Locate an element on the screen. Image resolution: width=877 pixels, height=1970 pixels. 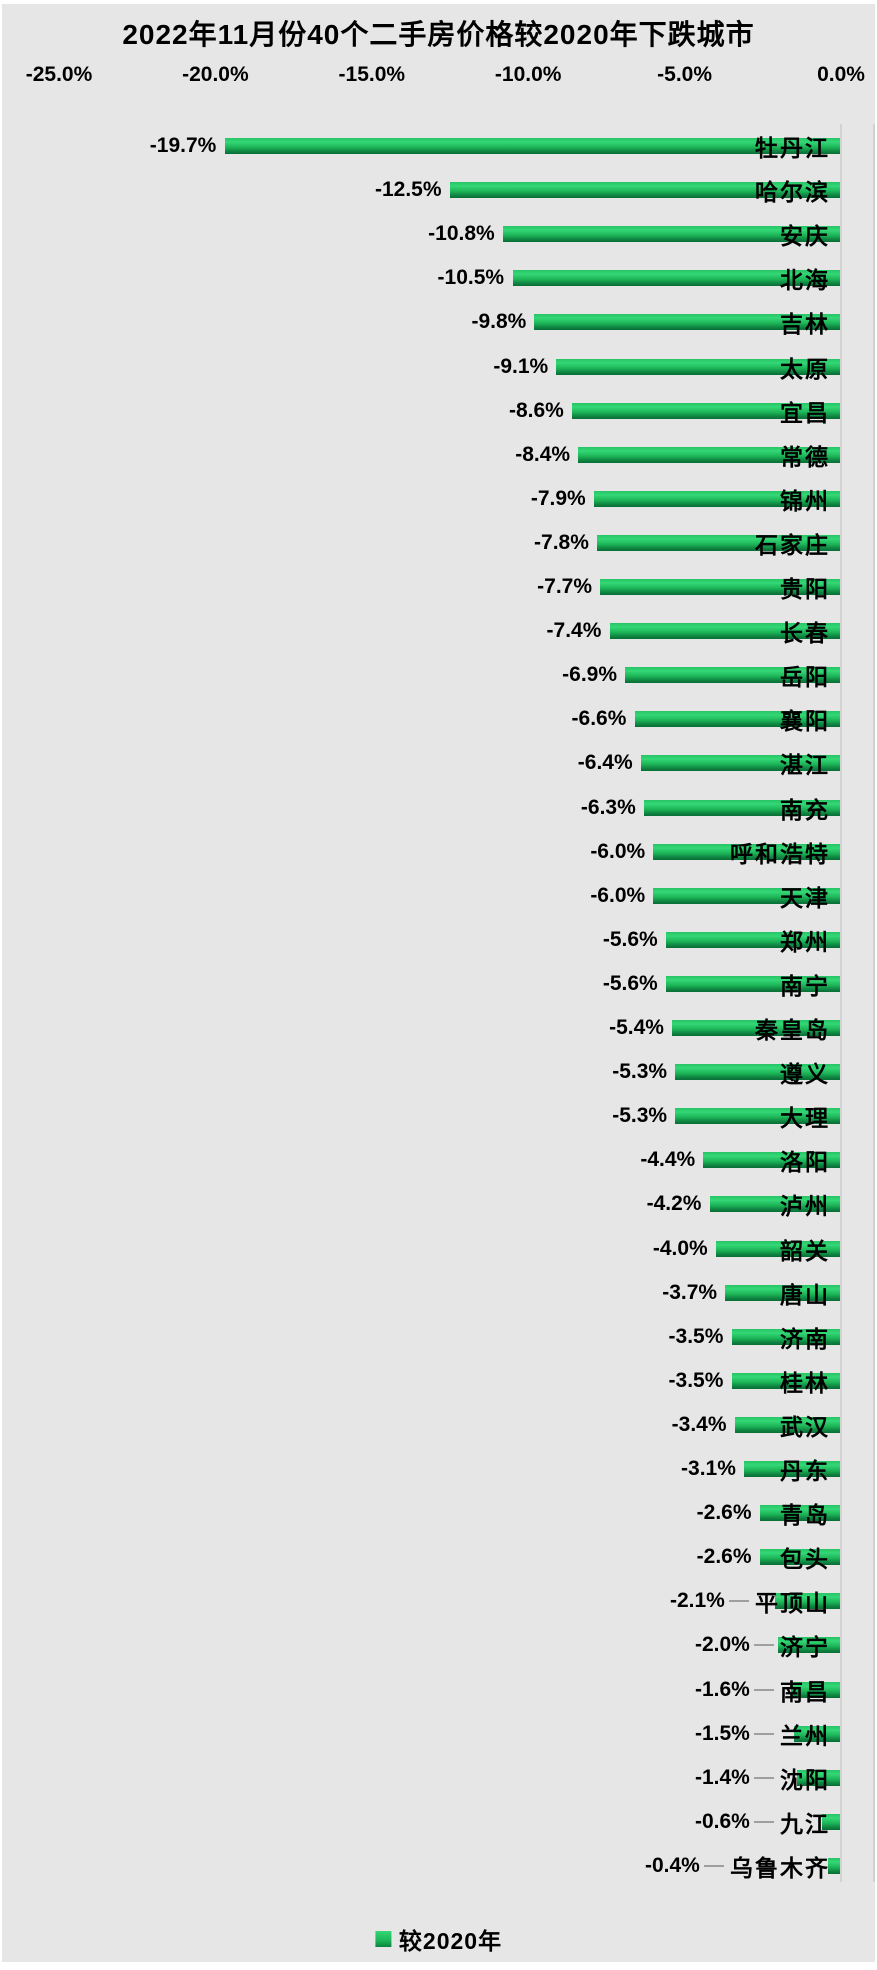
value-label: -19.7% is located at coordinates (183, 145).